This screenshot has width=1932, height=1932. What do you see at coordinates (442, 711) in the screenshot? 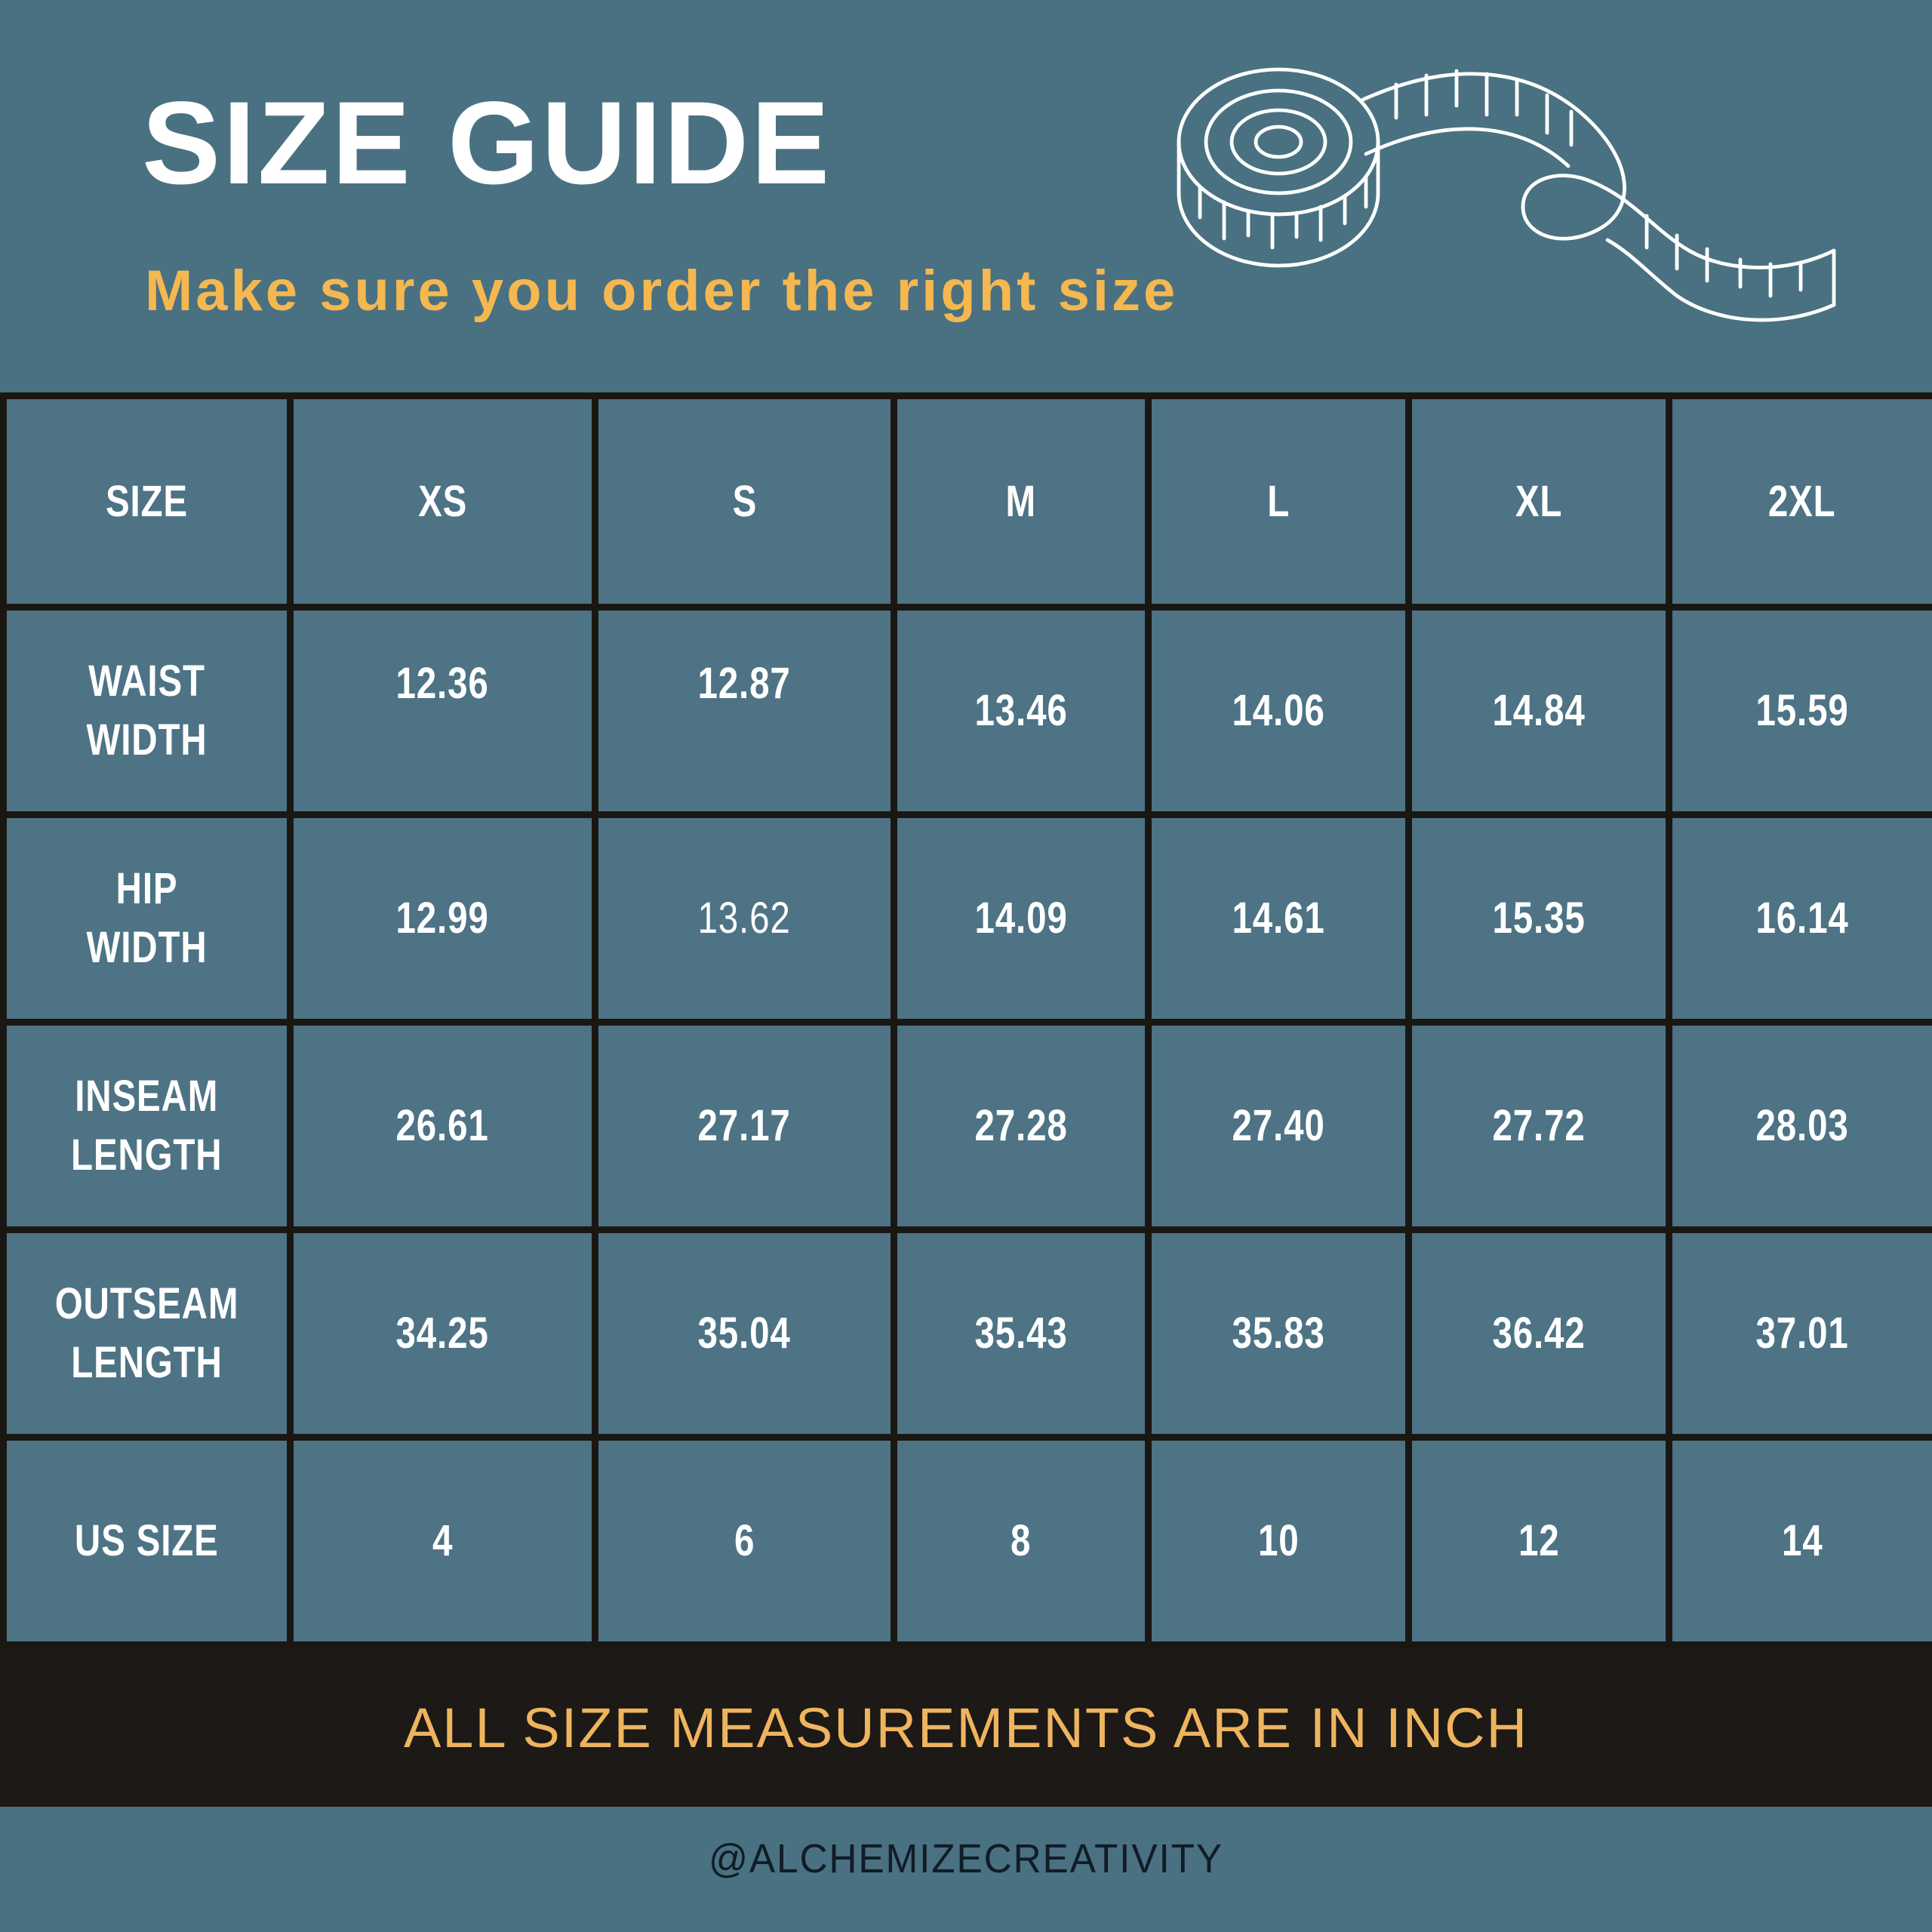
I see `value-cell: 12.36` at bounding box center [442, 711].